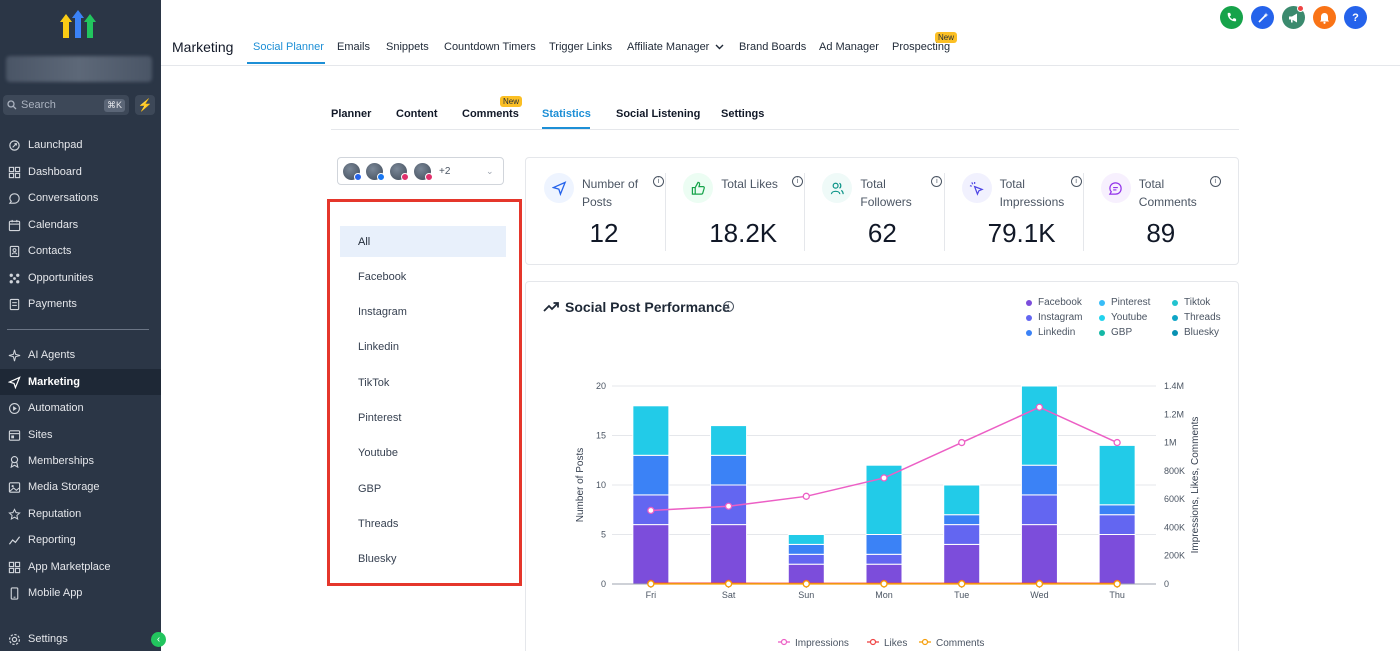 This screenshot has width=1400, height=651. I want to click on account-picker: +2 ⌄, so click(420, 171).